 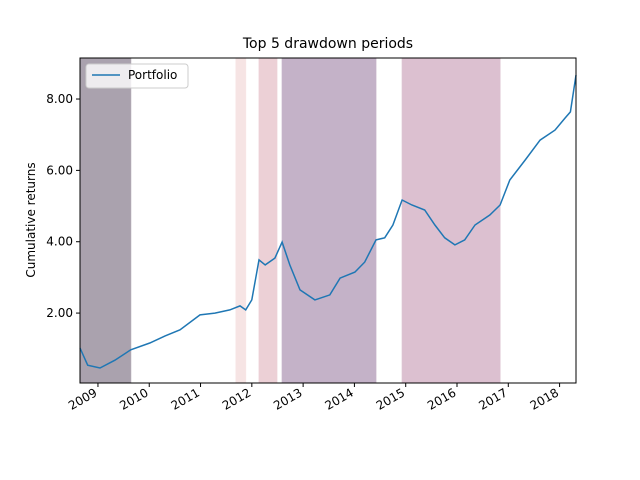 What do you see at coordinates (327, 44) in the screenshot?
I see `chart-title: Top 5 drawdown periods` at bounding box center [327, 44].